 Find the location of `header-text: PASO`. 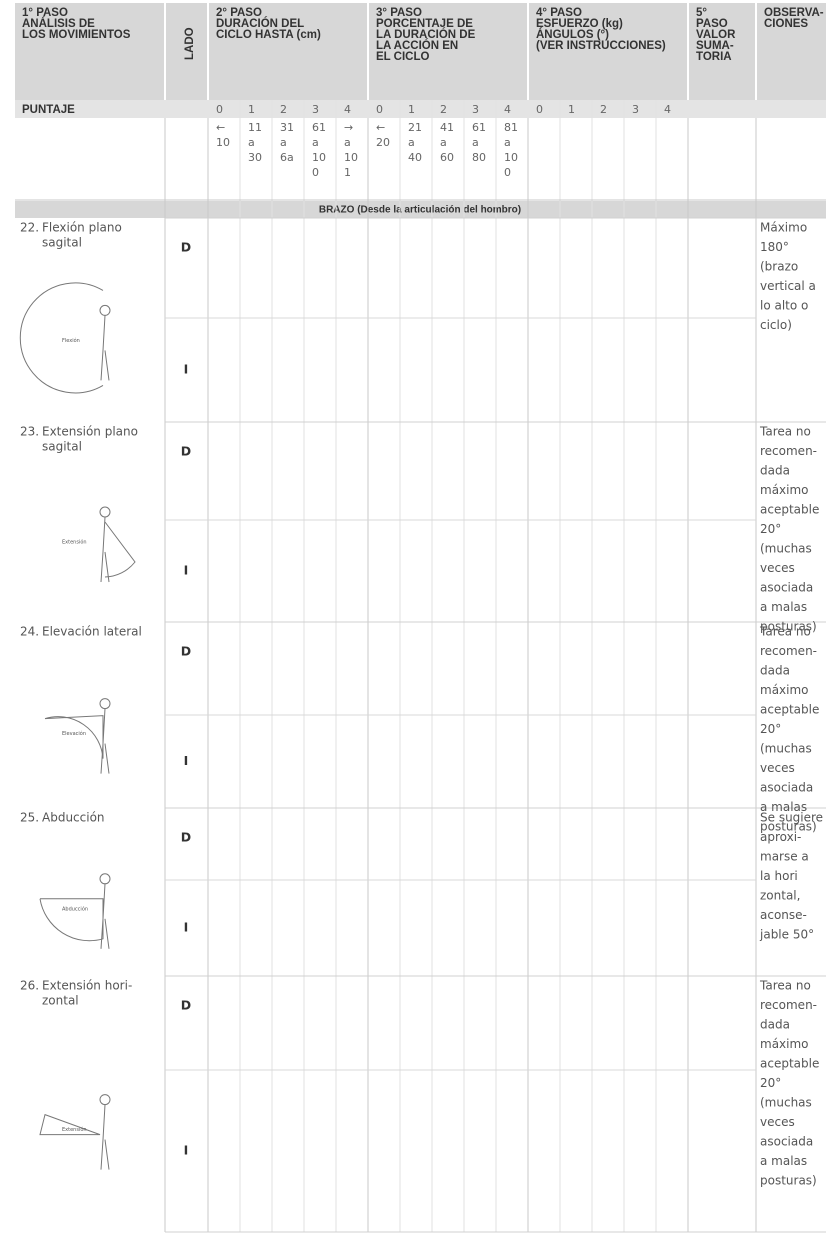

header-text: PASO is located at coordinates (712, 24).